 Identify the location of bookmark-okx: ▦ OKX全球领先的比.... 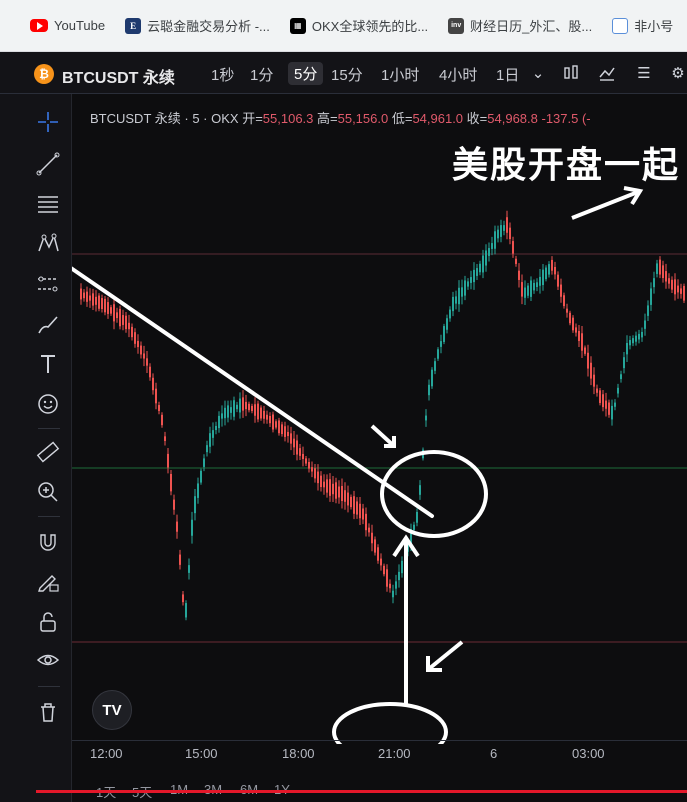
(358, 25).